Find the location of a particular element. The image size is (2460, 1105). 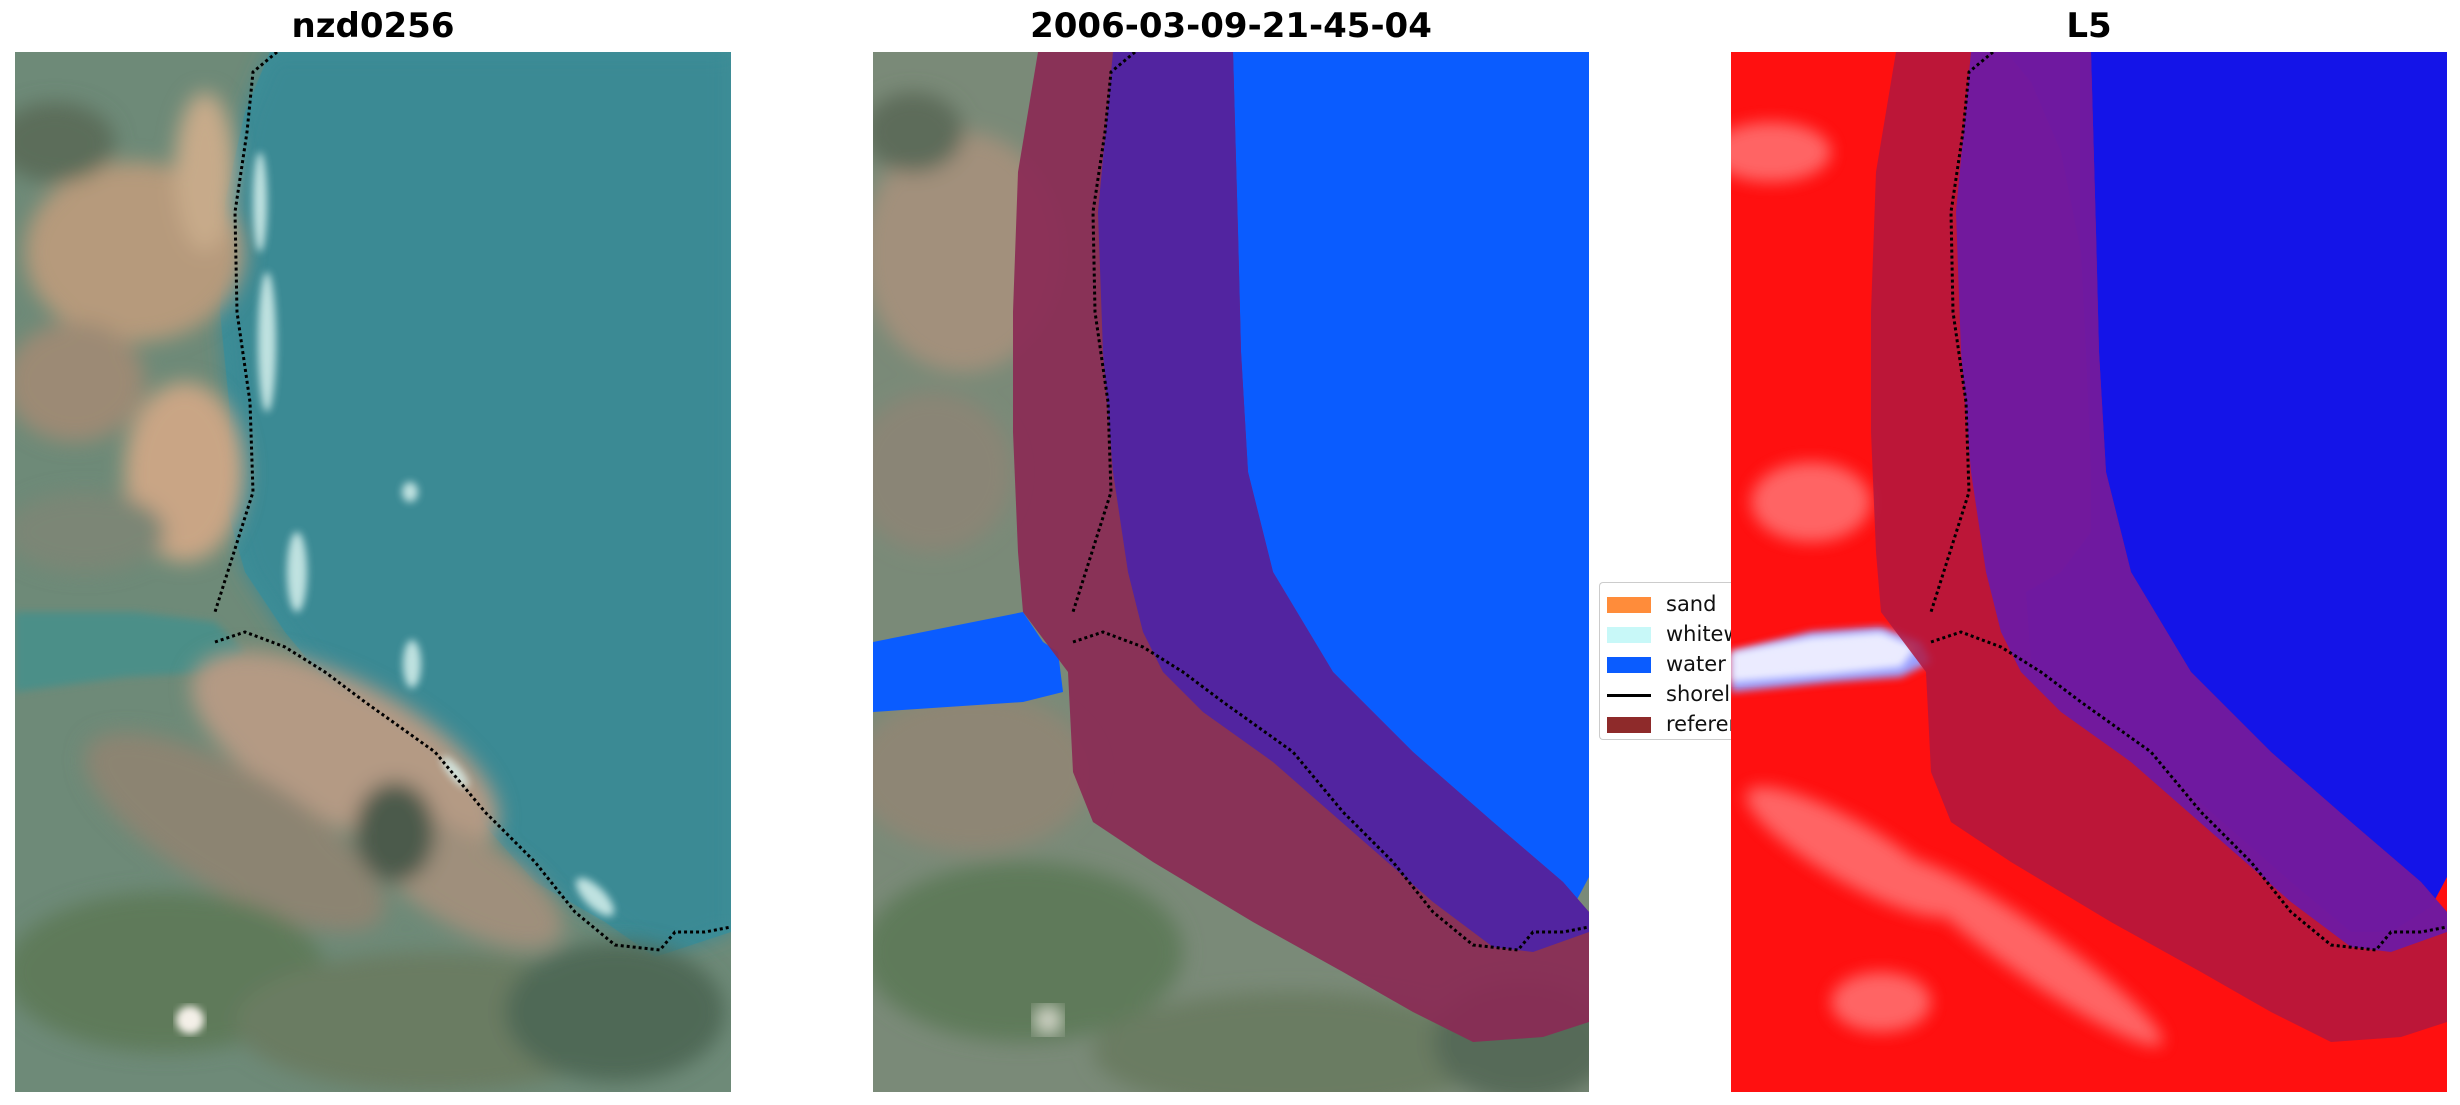

legend-line is located at coordinates (1629, 695).